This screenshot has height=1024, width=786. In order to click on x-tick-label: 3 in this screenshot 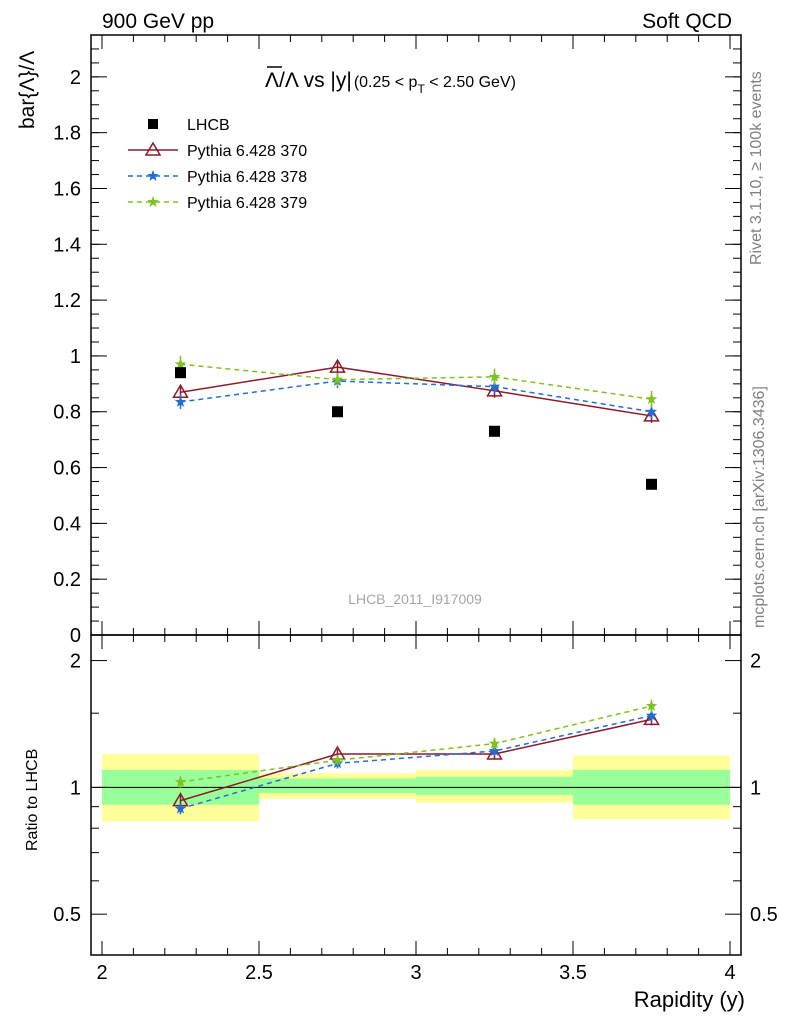, I will do `click(415, 973)`.